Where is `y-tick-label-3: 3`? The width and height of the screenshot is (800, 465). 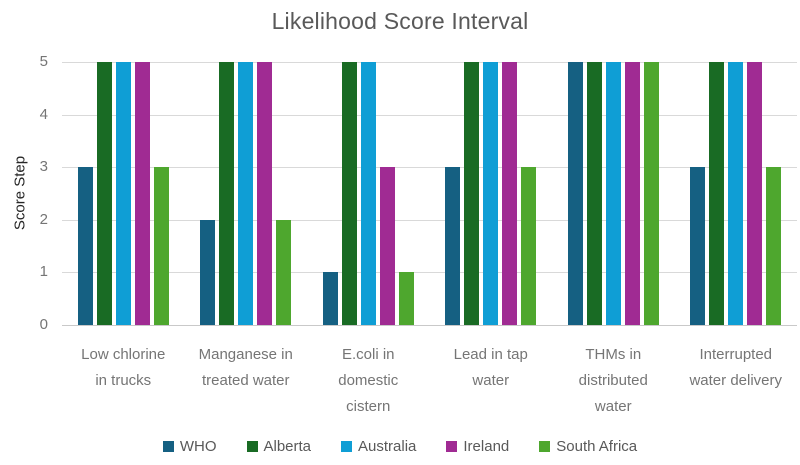 y-tick-label-3: 3 is located at coordinates (43, 167).